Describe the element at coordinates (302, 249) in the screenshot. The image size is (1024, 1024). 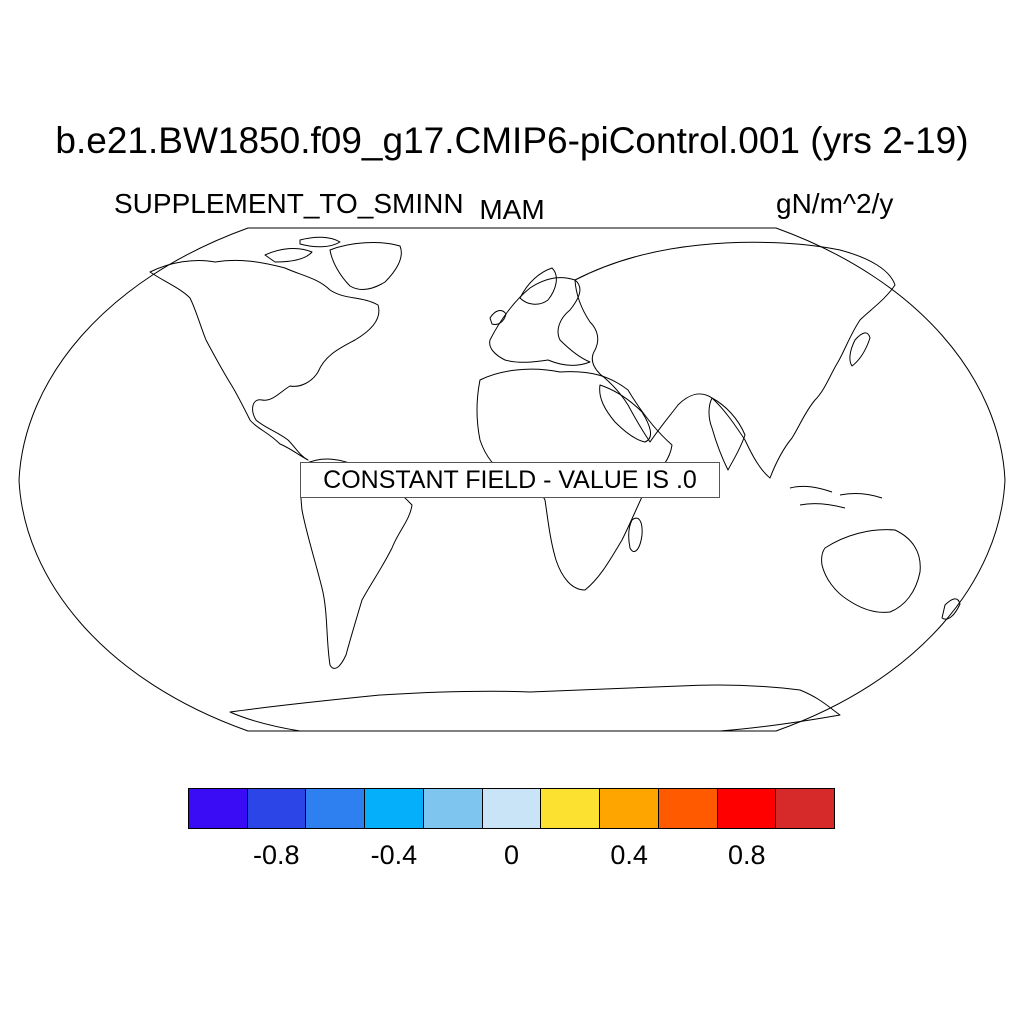
I see `coastline-canadian-arctic` at that location.